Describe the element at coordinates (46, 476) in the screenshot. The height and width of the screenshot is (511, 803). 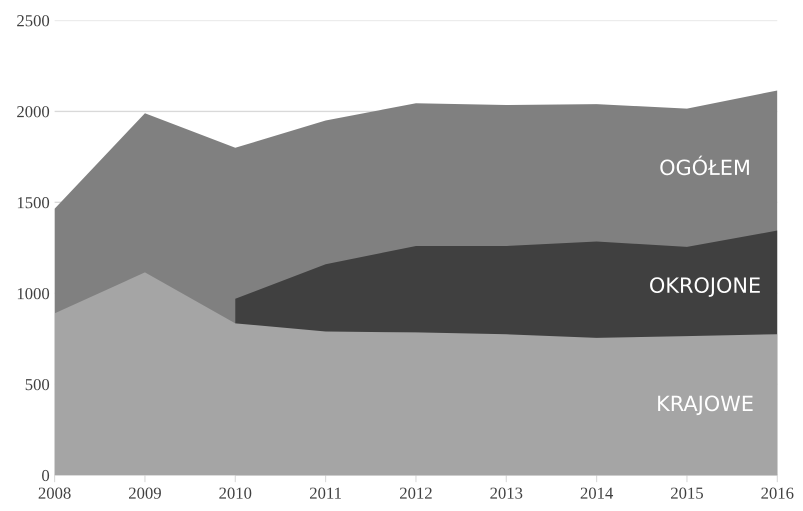
I see `y-tick-label: 0` at that location.